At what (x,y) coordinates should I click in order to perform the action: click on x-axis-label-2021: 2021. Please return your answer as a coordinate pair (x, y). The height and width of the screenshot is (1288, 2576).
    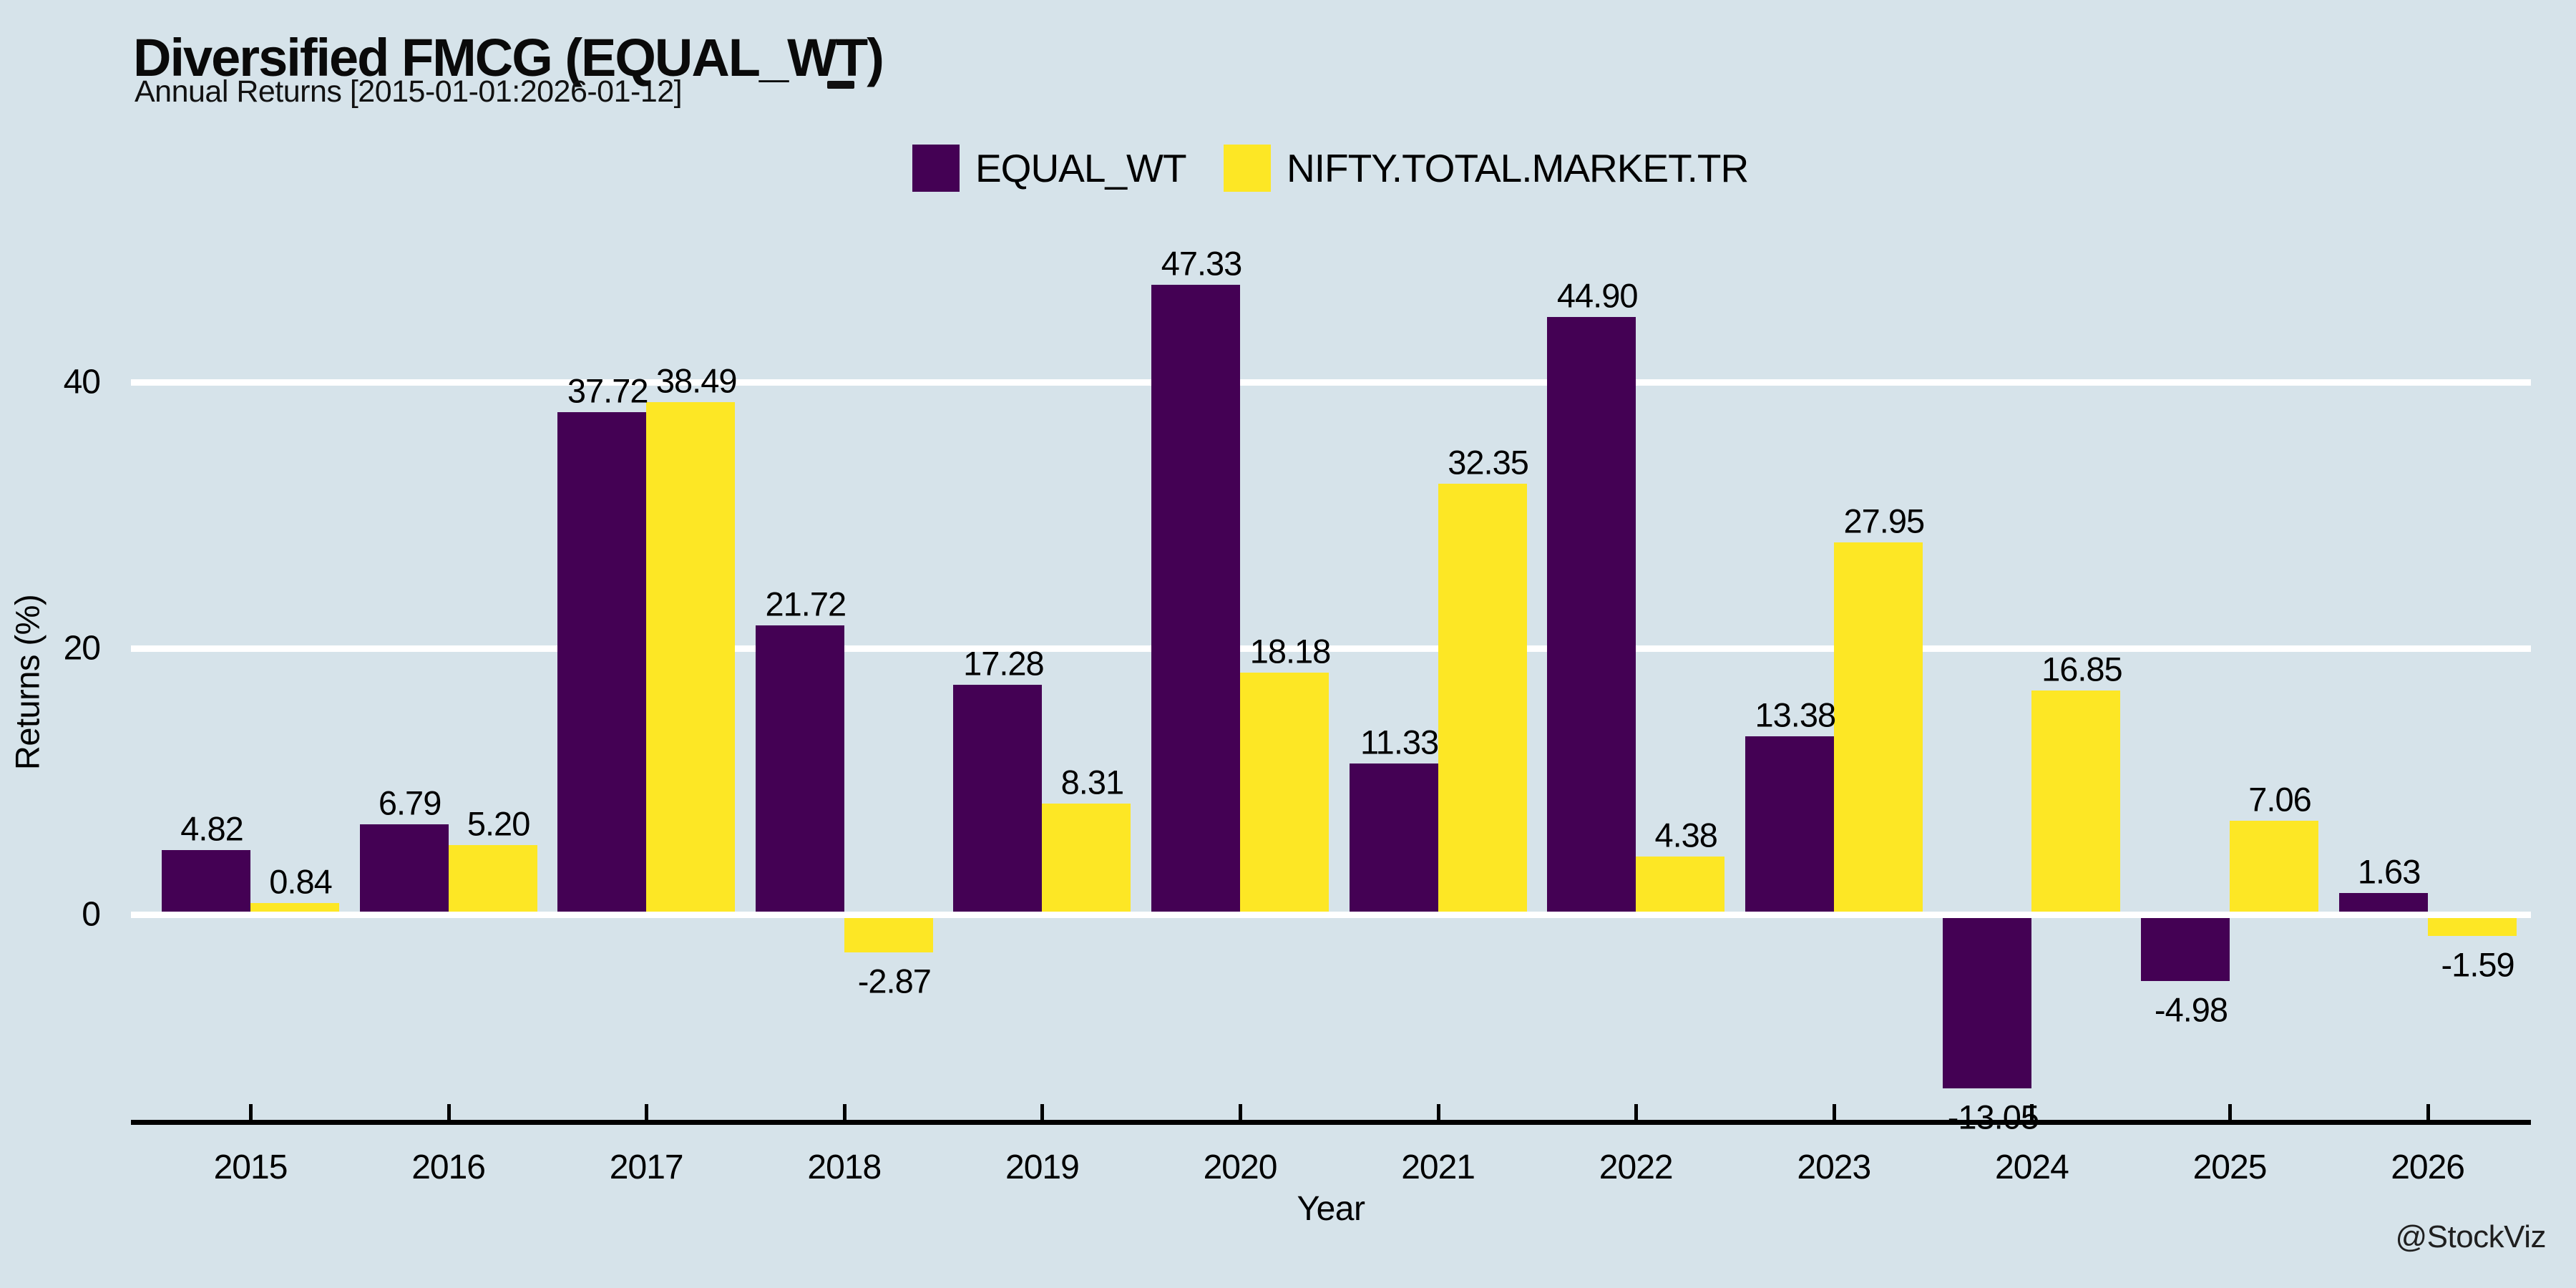
    Looking at the image, I should click on (1438, 1167).